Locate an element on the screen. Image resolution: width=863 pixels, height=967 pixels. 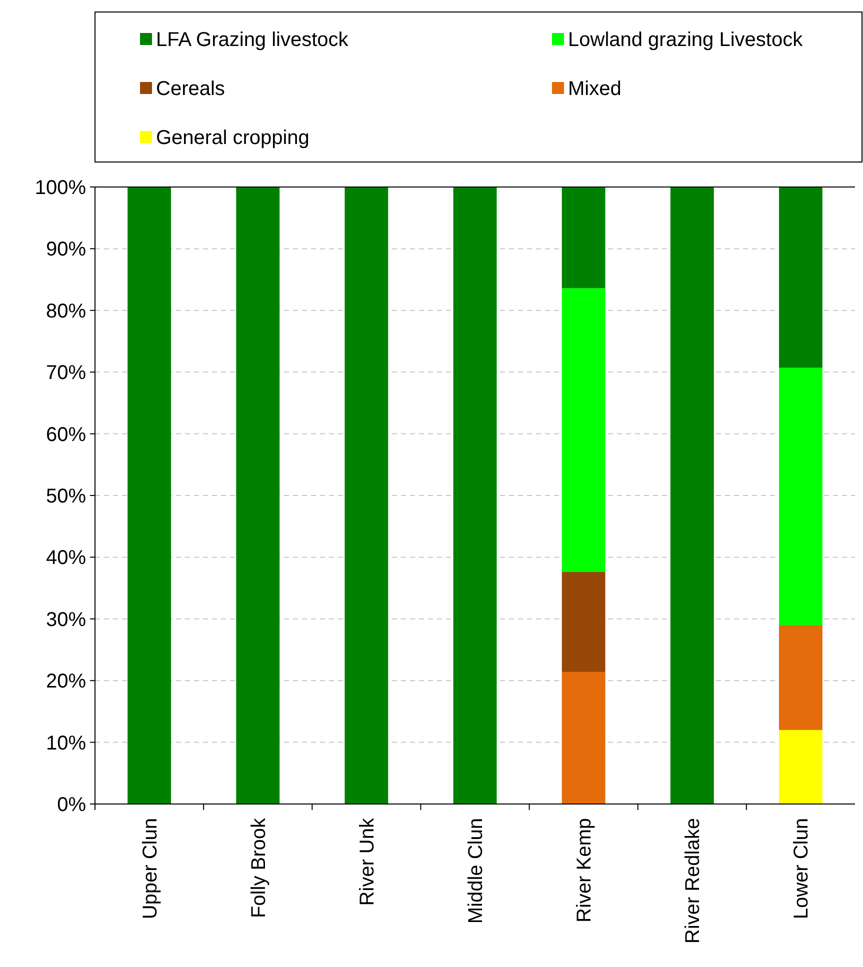
legend-label: LFA Grazing livestock is located at coordinates (253, 40).